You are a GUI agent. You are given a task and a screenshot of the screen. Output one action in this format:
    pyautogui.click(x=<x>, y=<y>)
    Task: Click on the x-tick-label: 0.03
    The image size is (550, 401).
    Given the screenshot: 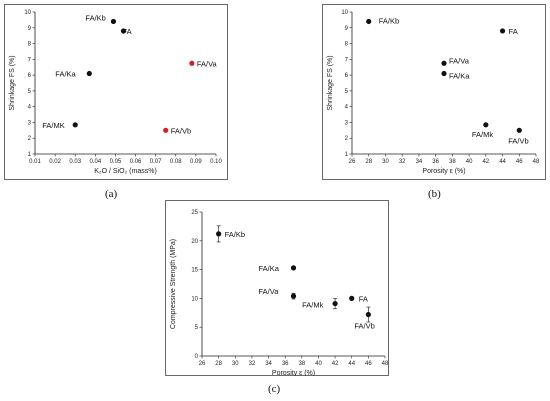 What is the action you would take?
    pyautogui.click(x=75, y=162)
    